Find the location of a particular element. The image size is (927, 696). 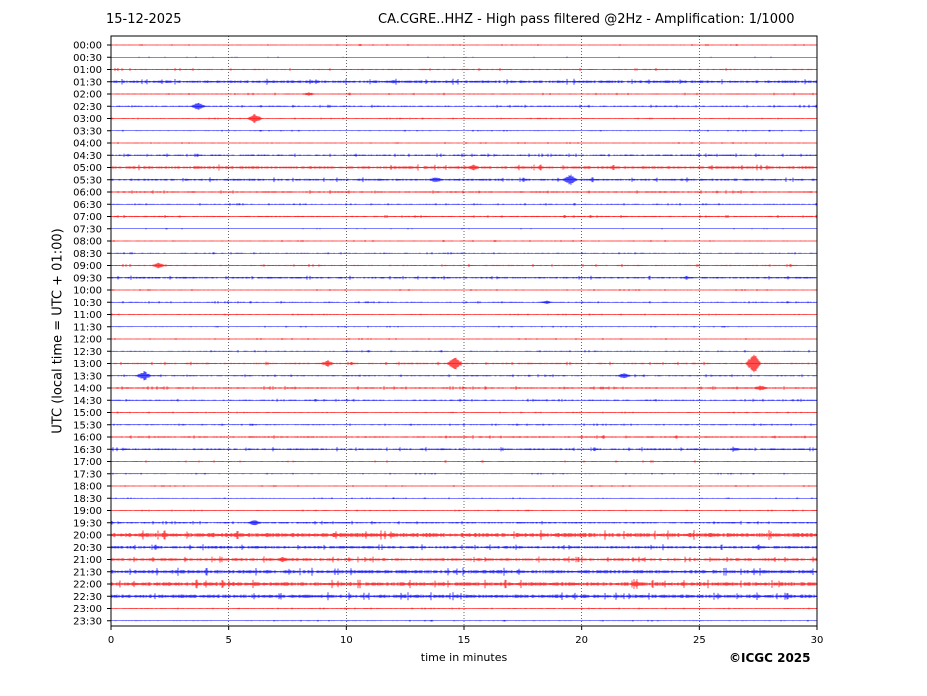

y-tick-label-0400: 04:00 is located at coordinates (87, 144).